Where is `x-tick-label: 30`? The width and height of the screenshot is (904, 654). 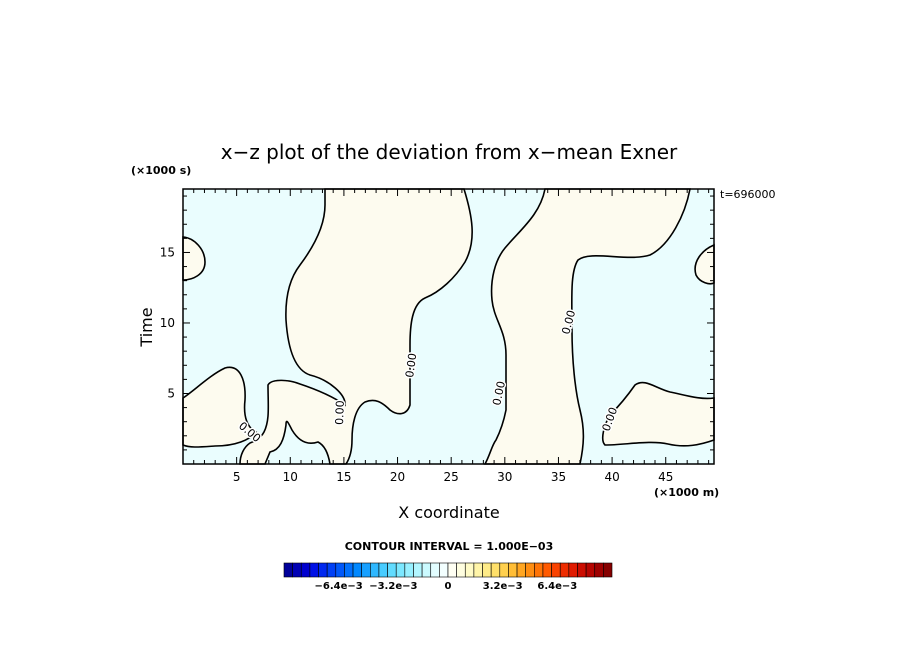
x-tick-label: 30 is located at coordinates (504, 477).